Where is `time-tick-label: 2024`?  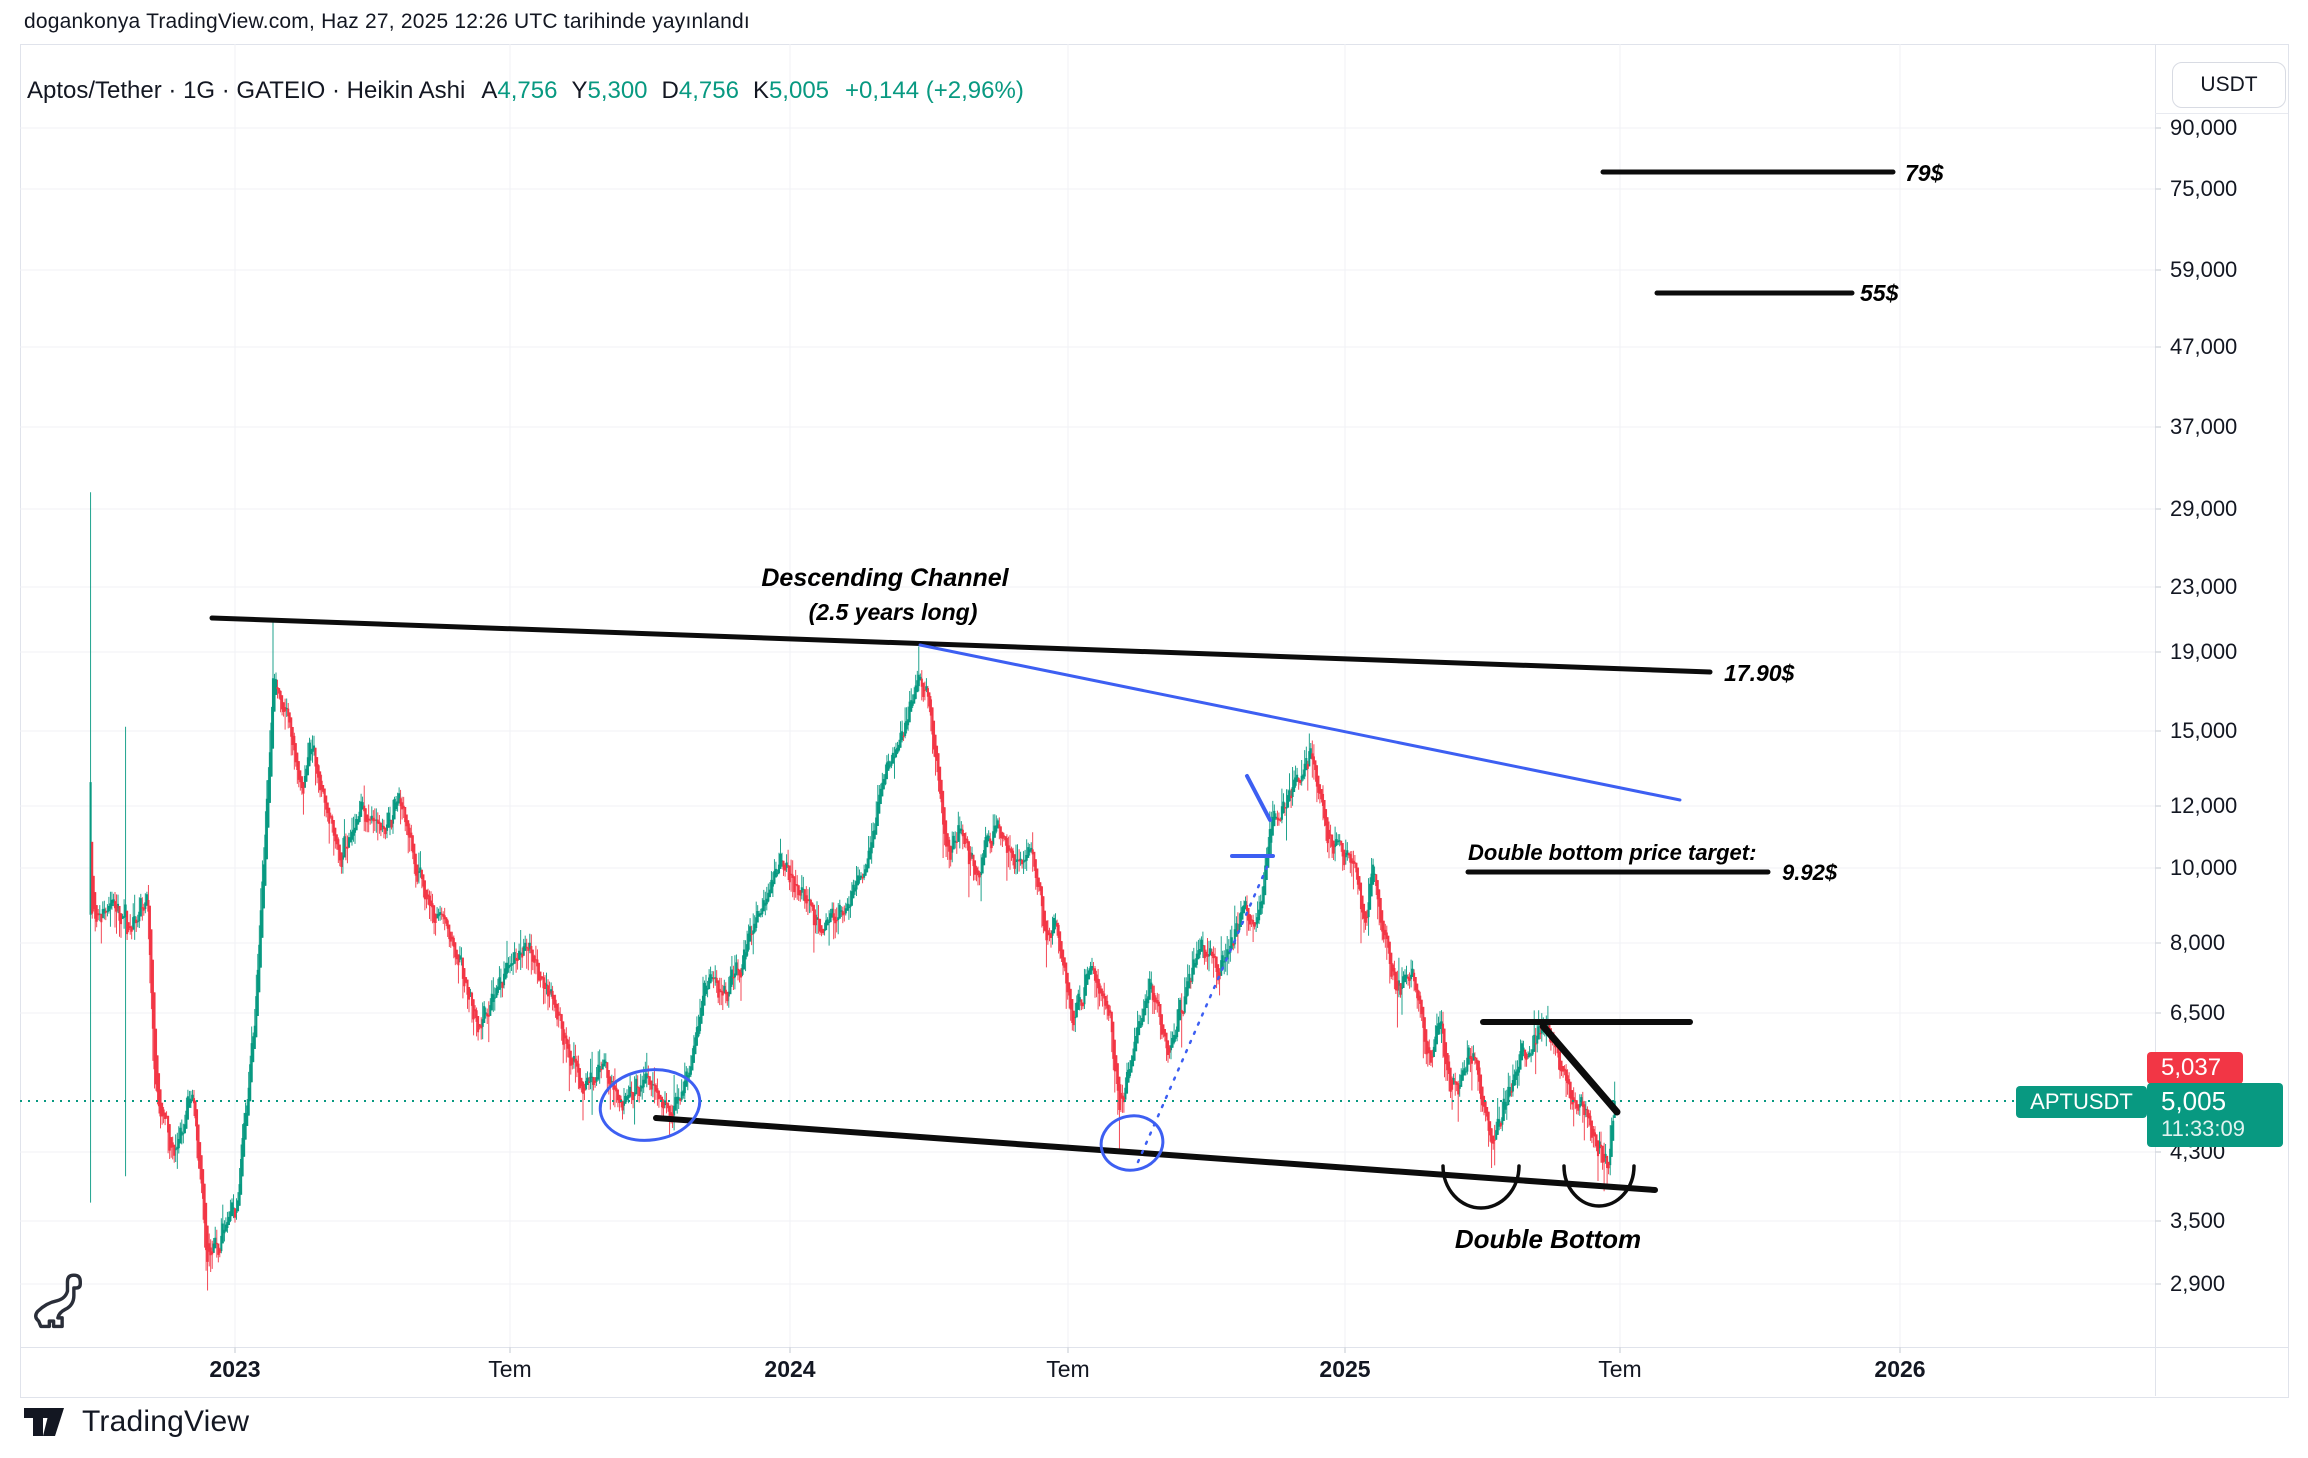
time-tick-label: 2024 is located at coordinates (790, 1369).